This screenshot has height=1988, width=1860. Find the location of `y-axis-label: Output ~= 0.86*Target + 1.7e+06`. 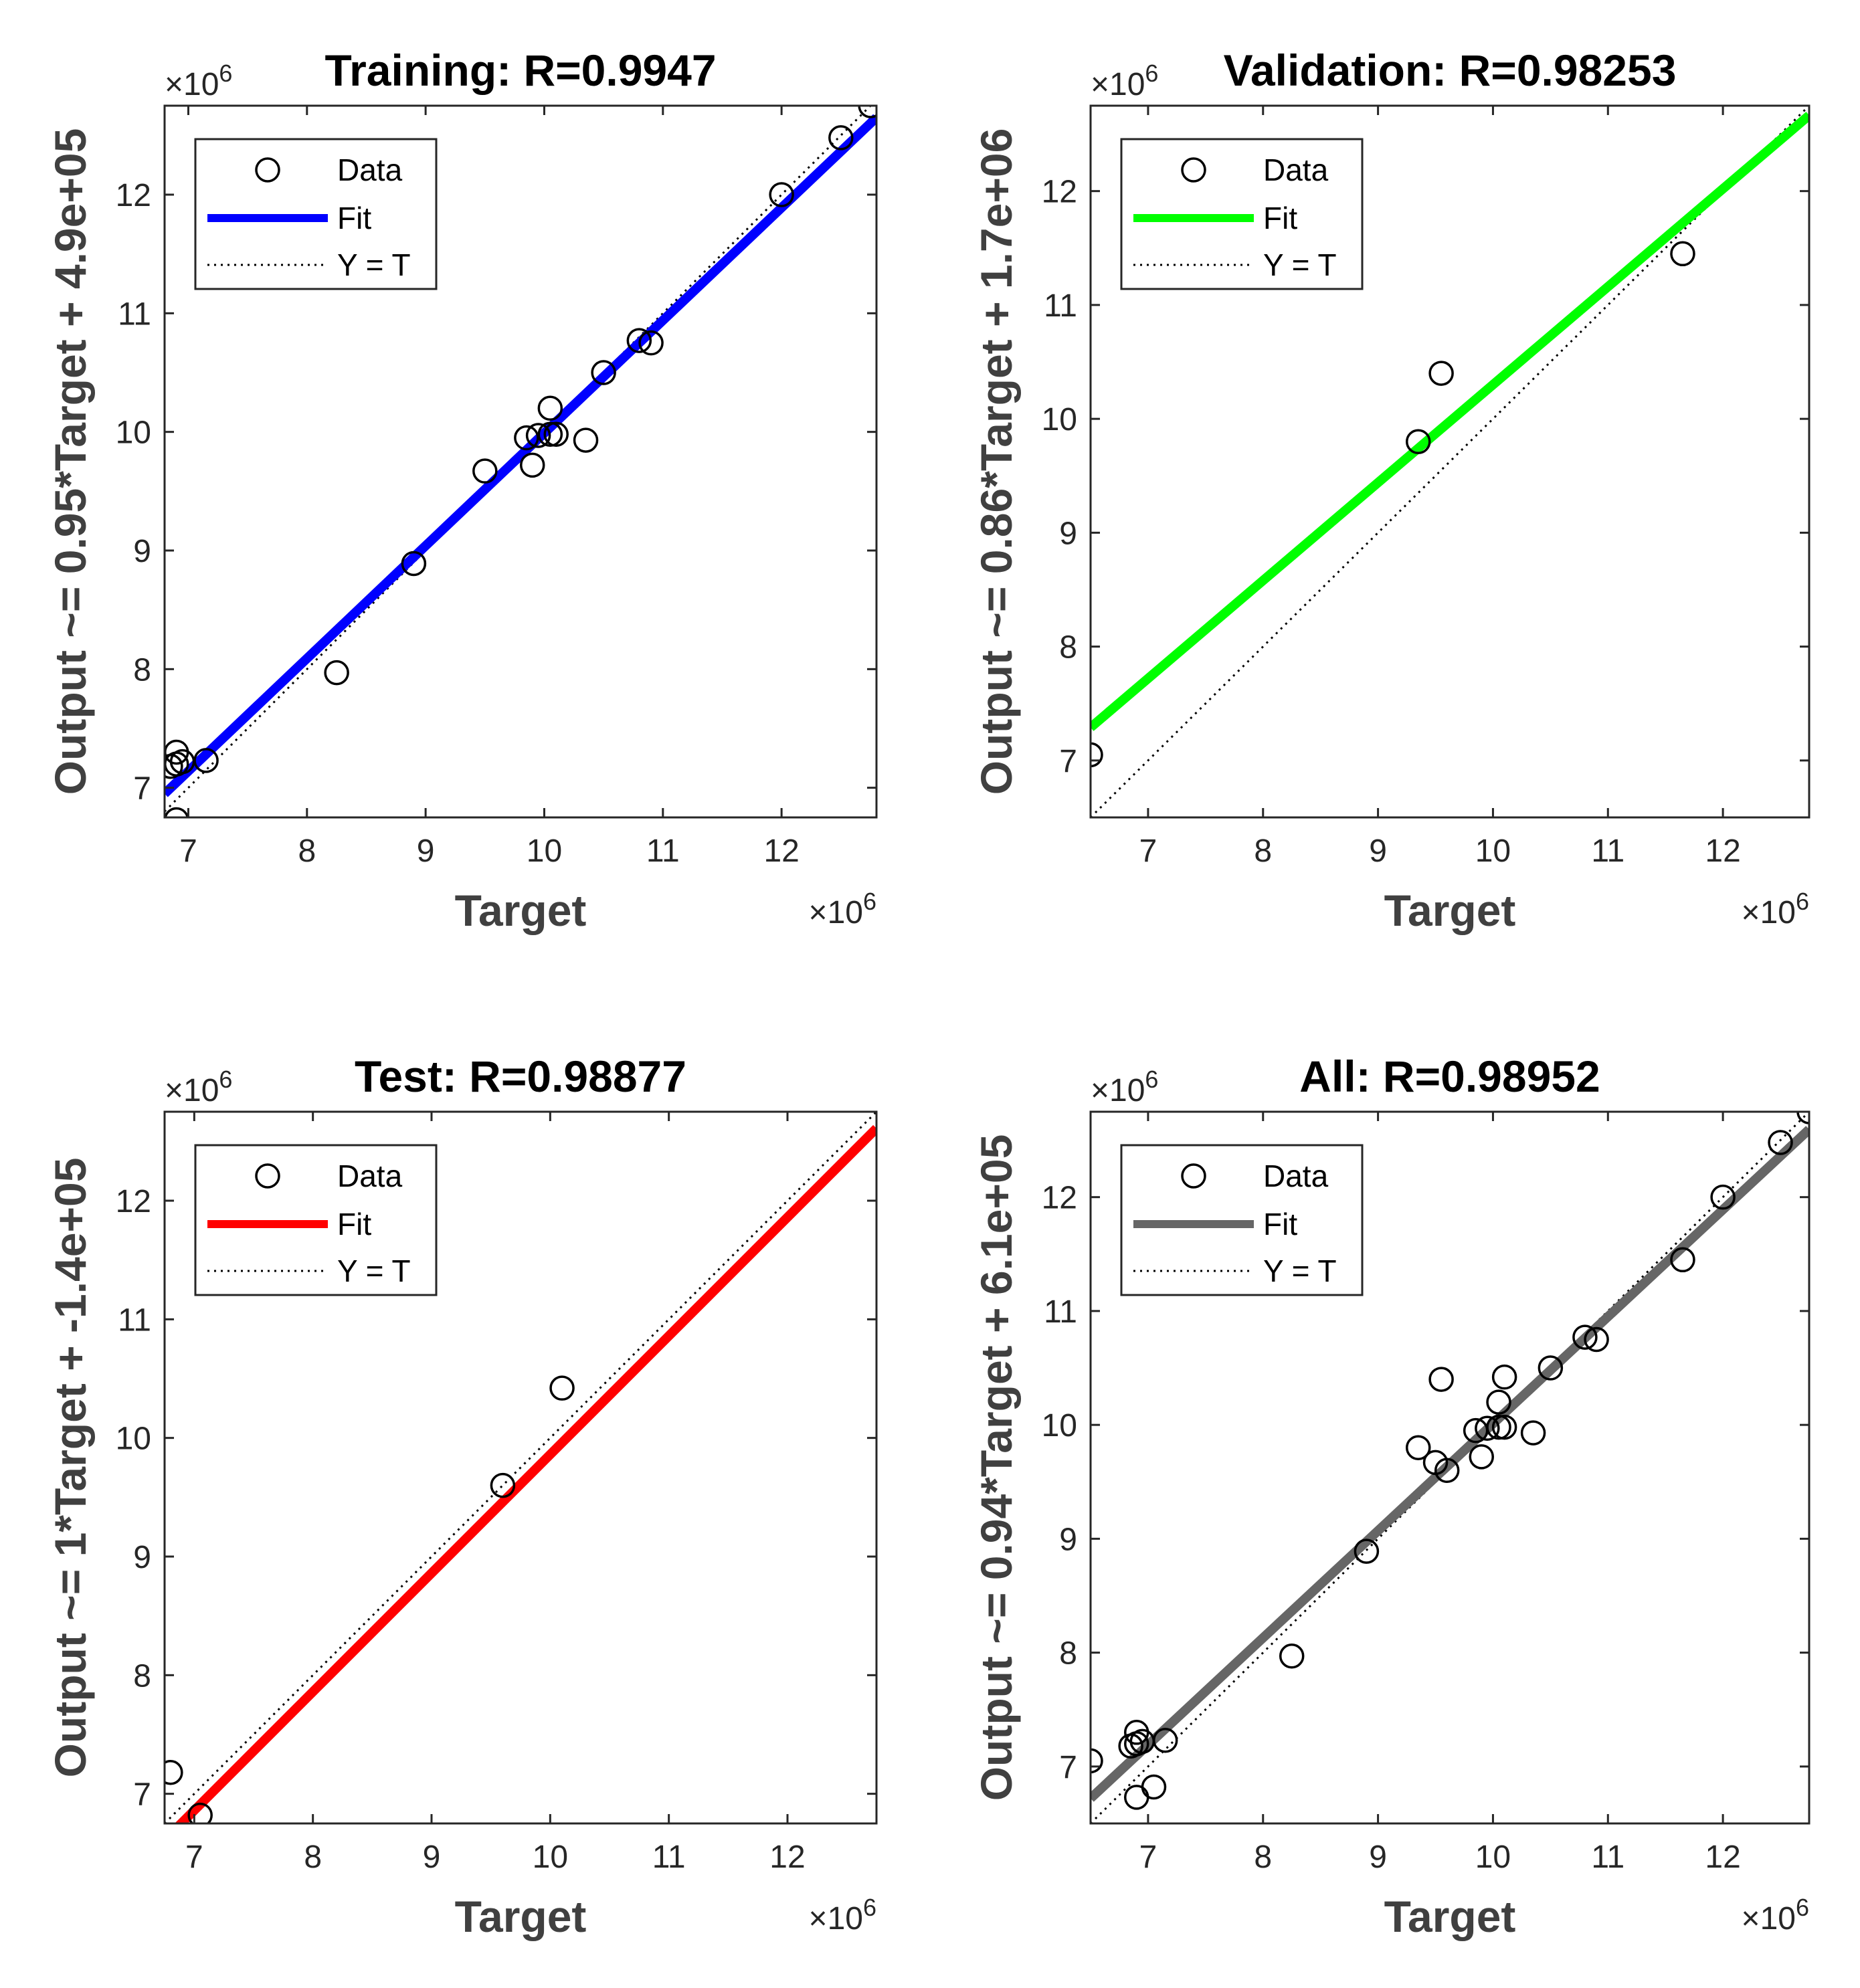

y-axis-label: Output ~= 0.86*Target + 1.7e+06 is located at coordinates (996, 461).